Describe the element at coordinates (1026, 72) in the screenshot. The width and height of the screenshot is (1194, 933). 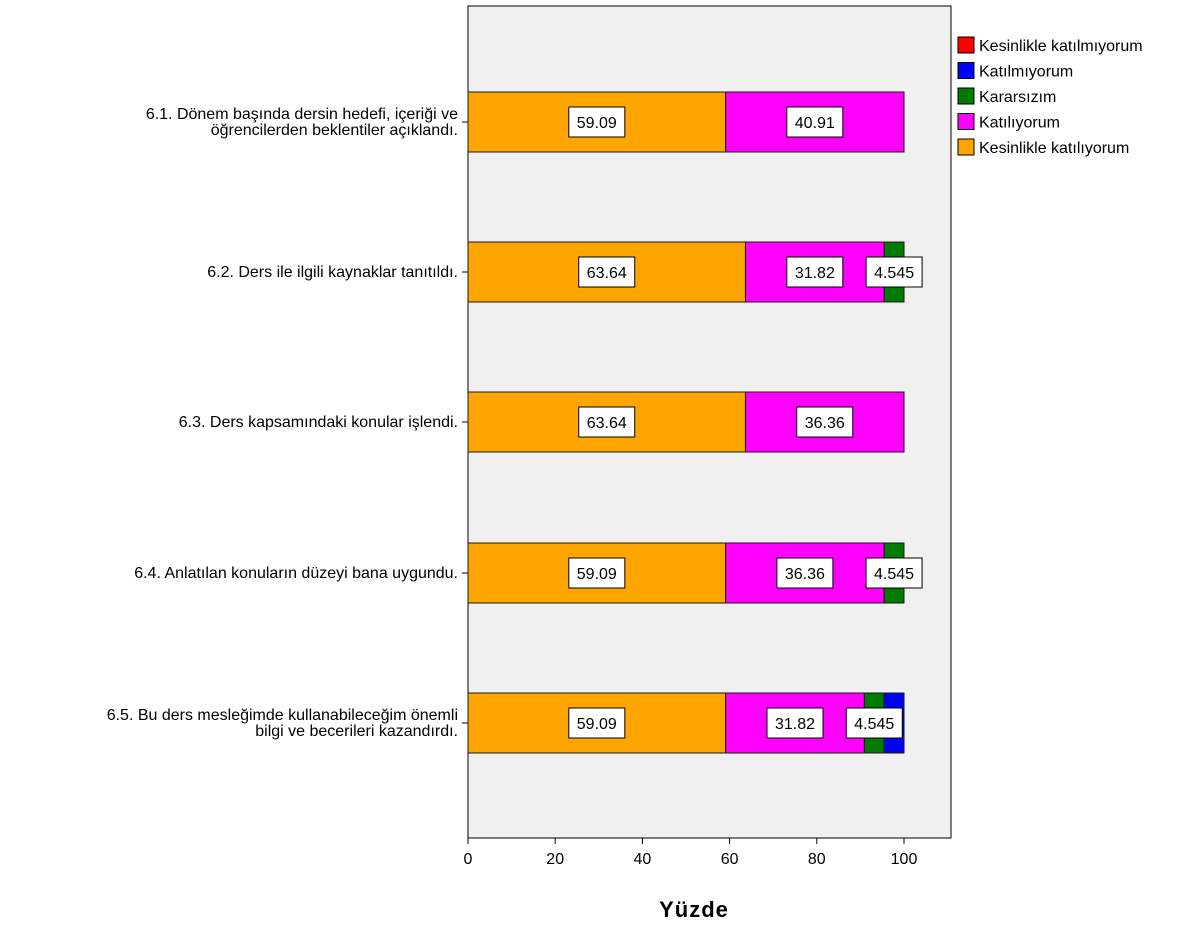
I see `legend-label: Katılmıyorum` at that location.